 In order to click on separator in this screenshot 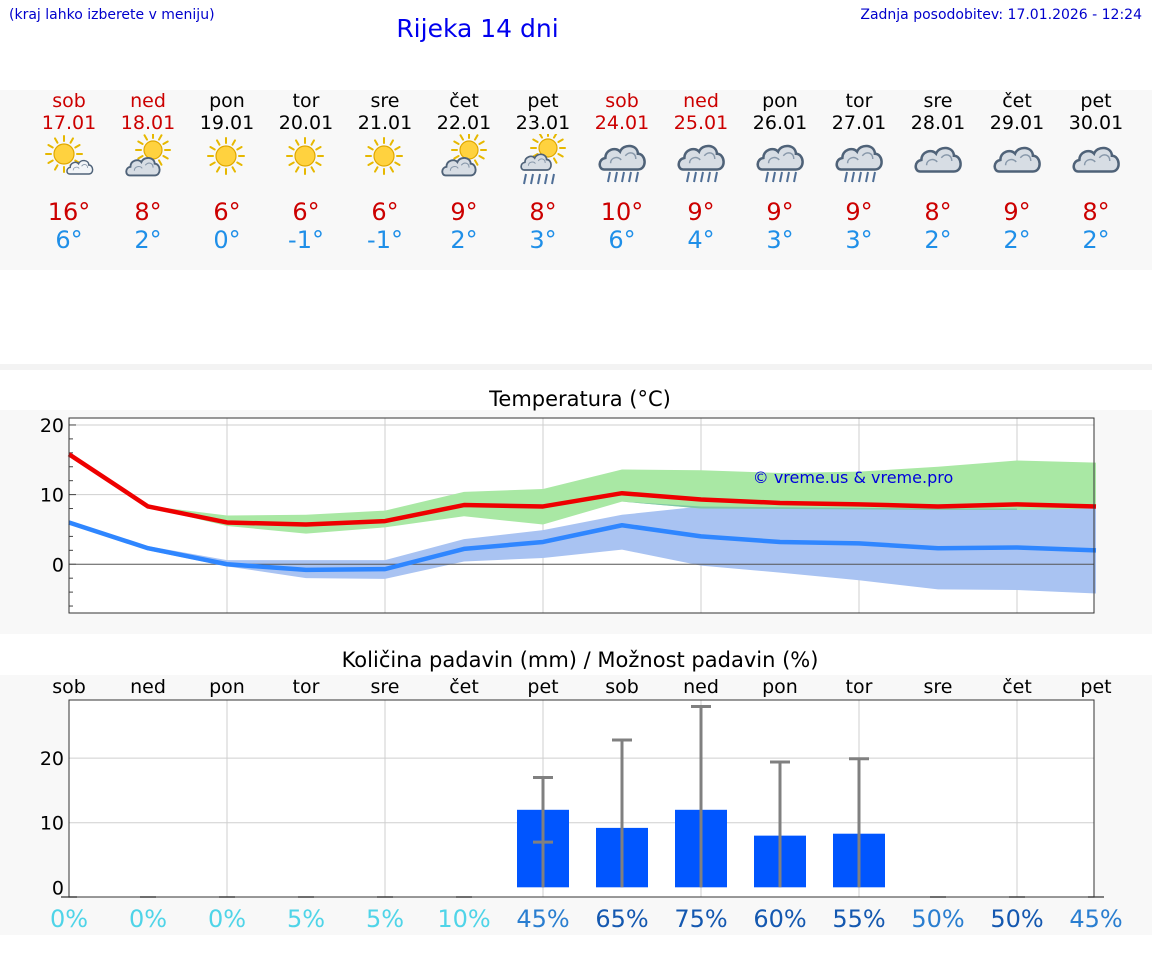, I will do `click(576, 367)`.